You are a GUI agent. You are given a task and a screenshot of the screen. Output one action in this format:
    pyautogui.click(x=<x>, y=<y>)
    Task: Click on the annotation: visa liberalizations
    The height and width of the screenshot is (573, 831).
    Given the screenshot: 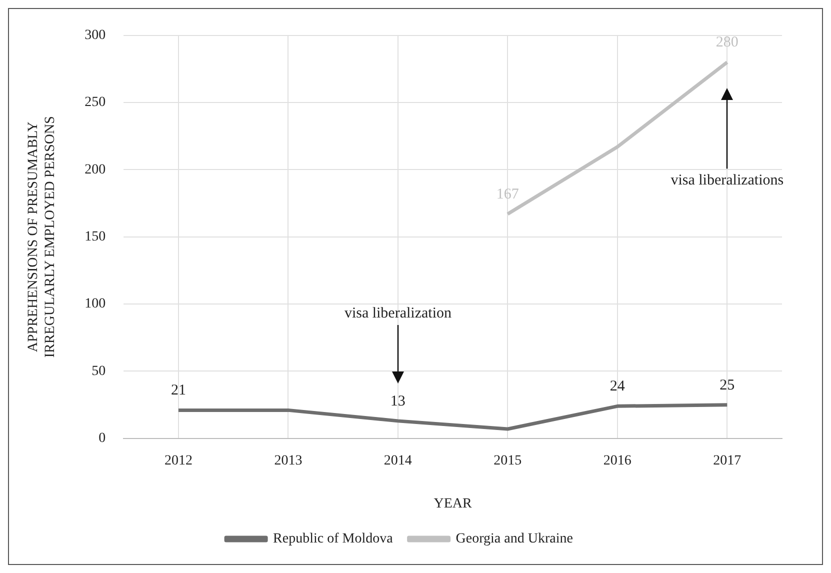 What is the action you would take?
    pyautogui.click(x=727, y=180)
    